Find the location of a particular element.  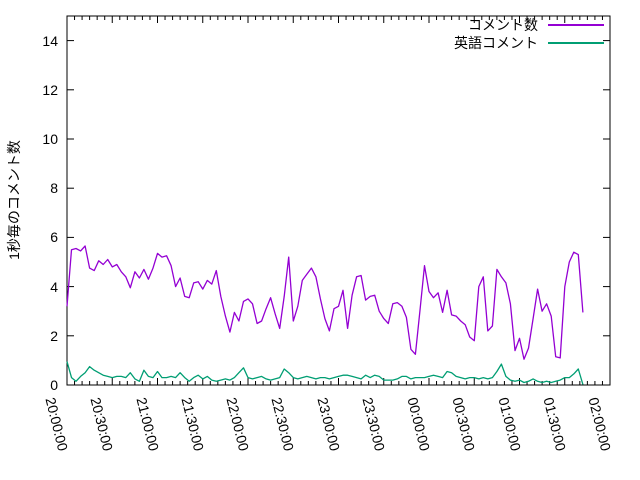

y-tick-label: 0 is located at coordinates (54, 385).